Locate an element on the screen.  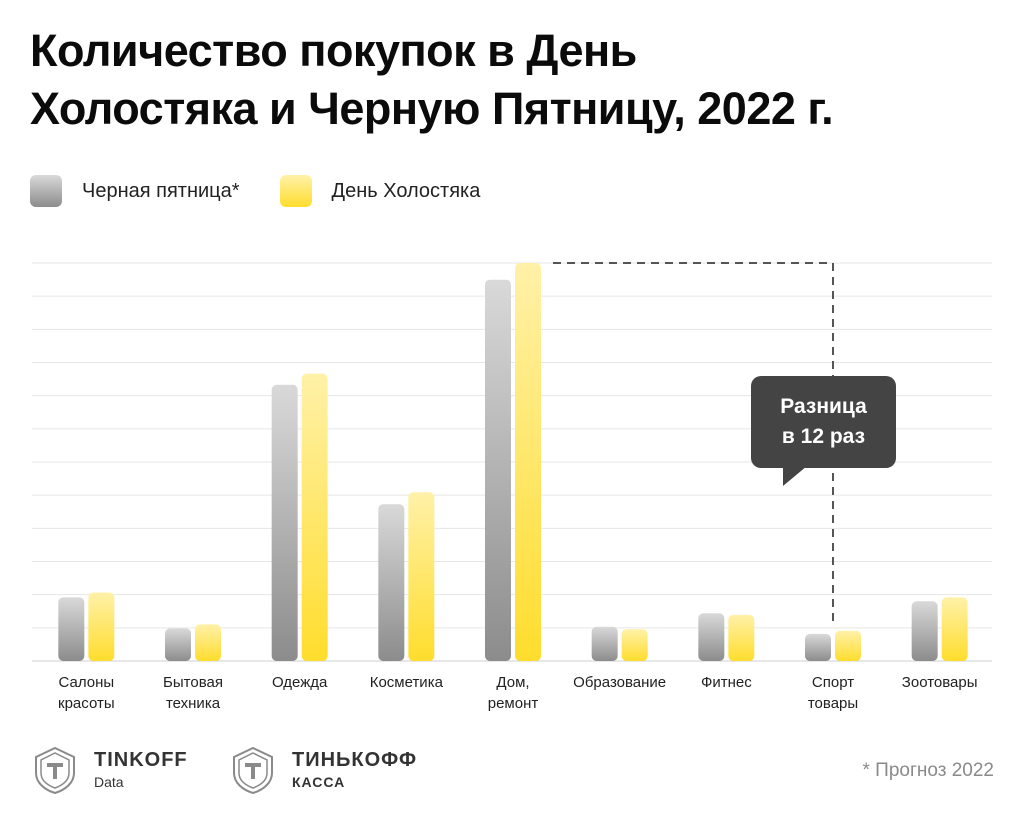
tinkoff-data-logo: TINKOFF Data is located at coordinates (109, 770).